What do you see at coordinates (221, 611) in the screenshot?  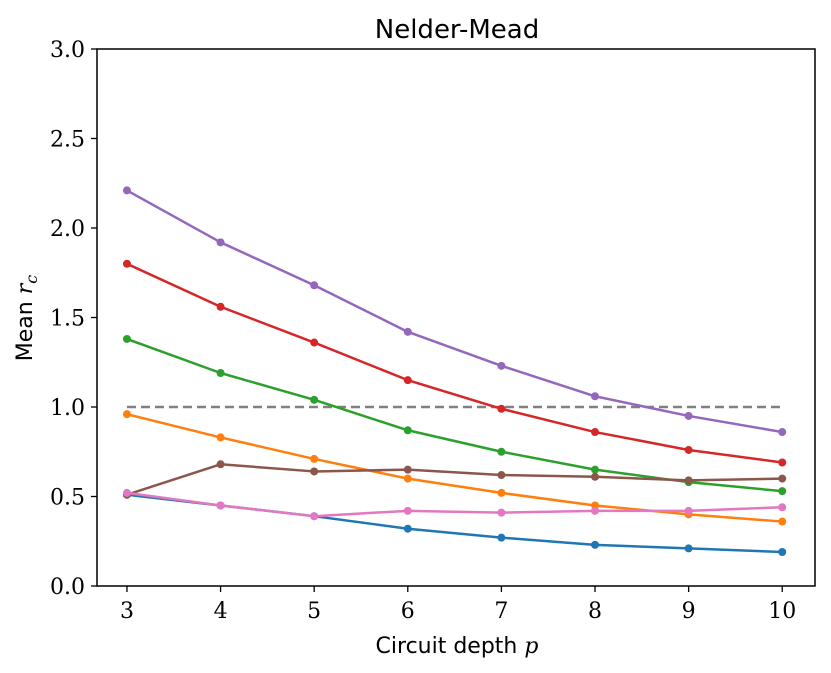 I see `x-tick-label: 4` at bounding box center [221, 611].